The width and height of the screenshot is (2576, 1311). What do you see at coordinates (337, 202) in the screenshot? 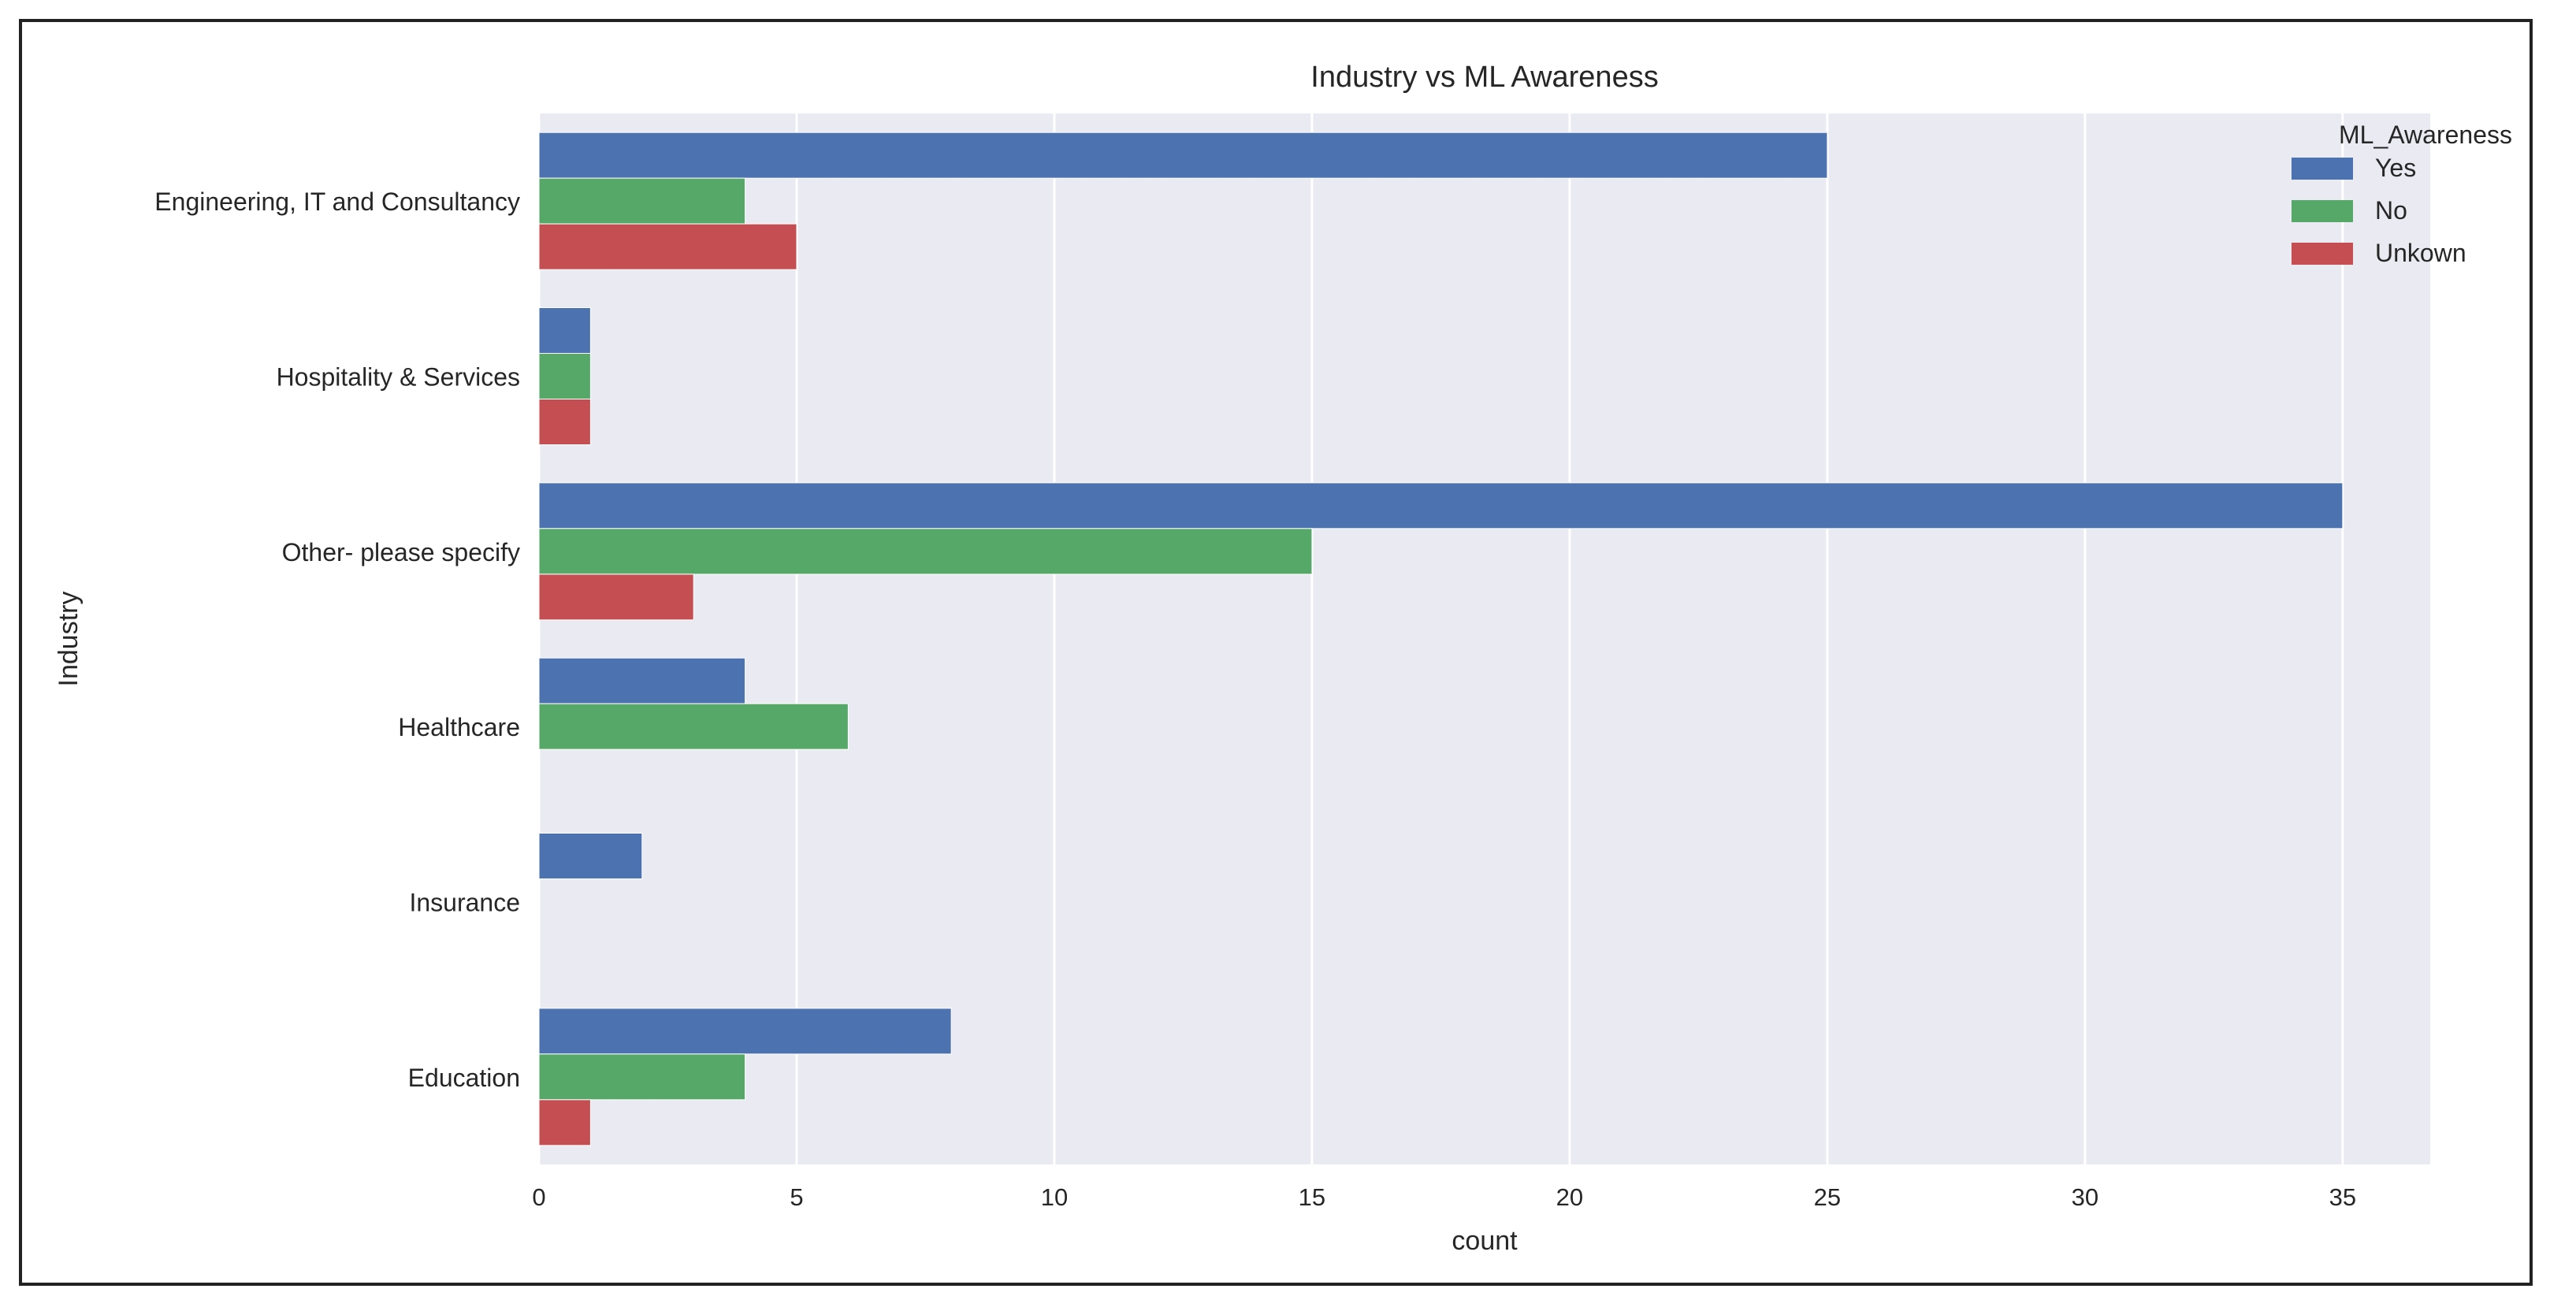
I see `y-tick-label: Engineering, IT and Consultancy` at bounding box center [337, 202].